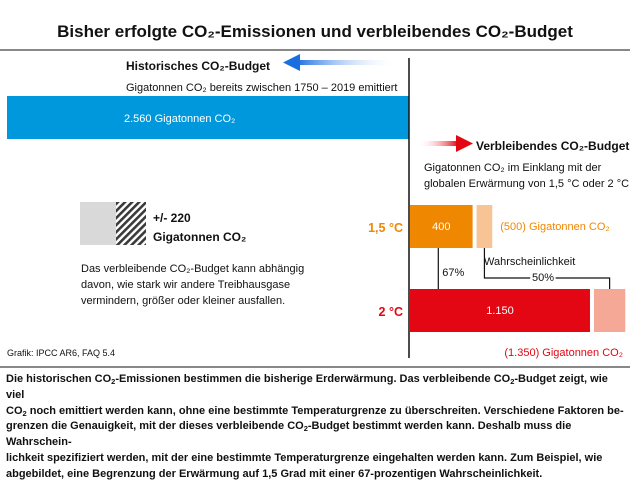 Image resolution: width=630 pixels, height=483 pixels. Describe the element at coordinates (199, 237) in the screenshot. I see `uncertainty-label-line2: Gigatonnen CO₂` at that location.